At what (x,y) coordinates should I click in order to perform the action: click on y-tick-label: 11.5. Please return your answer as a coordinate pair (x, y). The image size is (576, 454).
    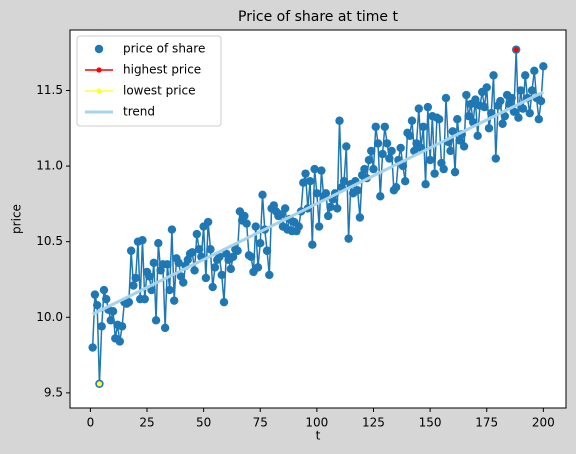
    Looking at the image, I should click on (49, 90).